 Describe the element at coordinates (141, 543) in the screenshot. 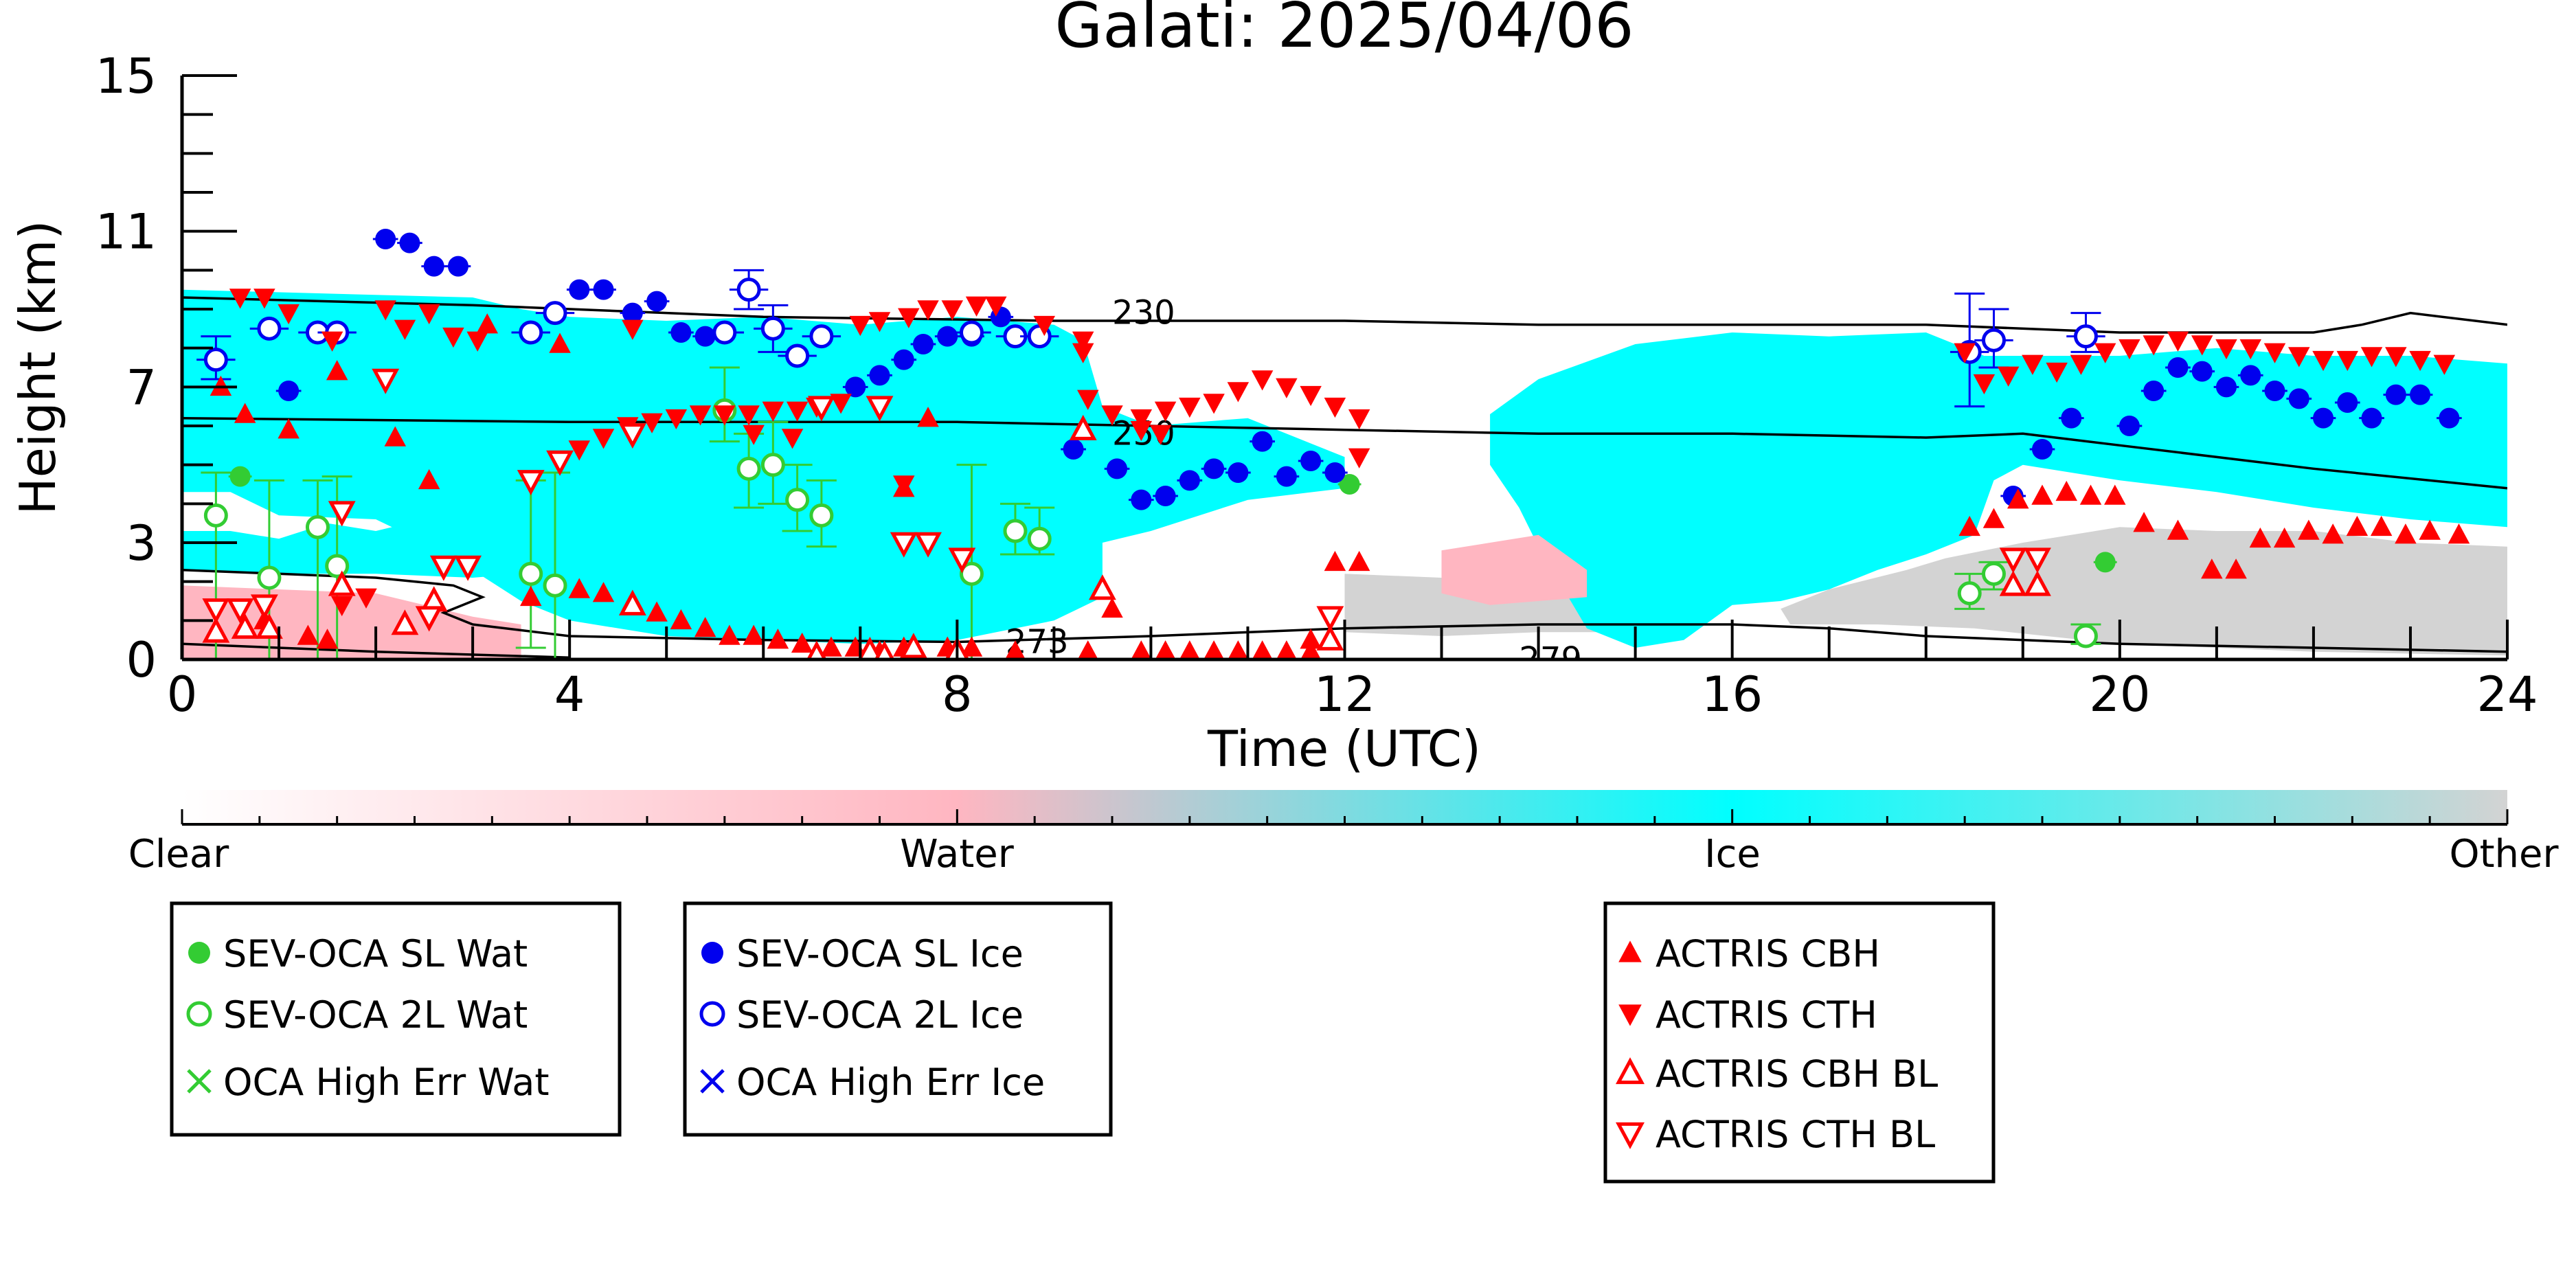

I see `y-tick-label: 3` at that location.